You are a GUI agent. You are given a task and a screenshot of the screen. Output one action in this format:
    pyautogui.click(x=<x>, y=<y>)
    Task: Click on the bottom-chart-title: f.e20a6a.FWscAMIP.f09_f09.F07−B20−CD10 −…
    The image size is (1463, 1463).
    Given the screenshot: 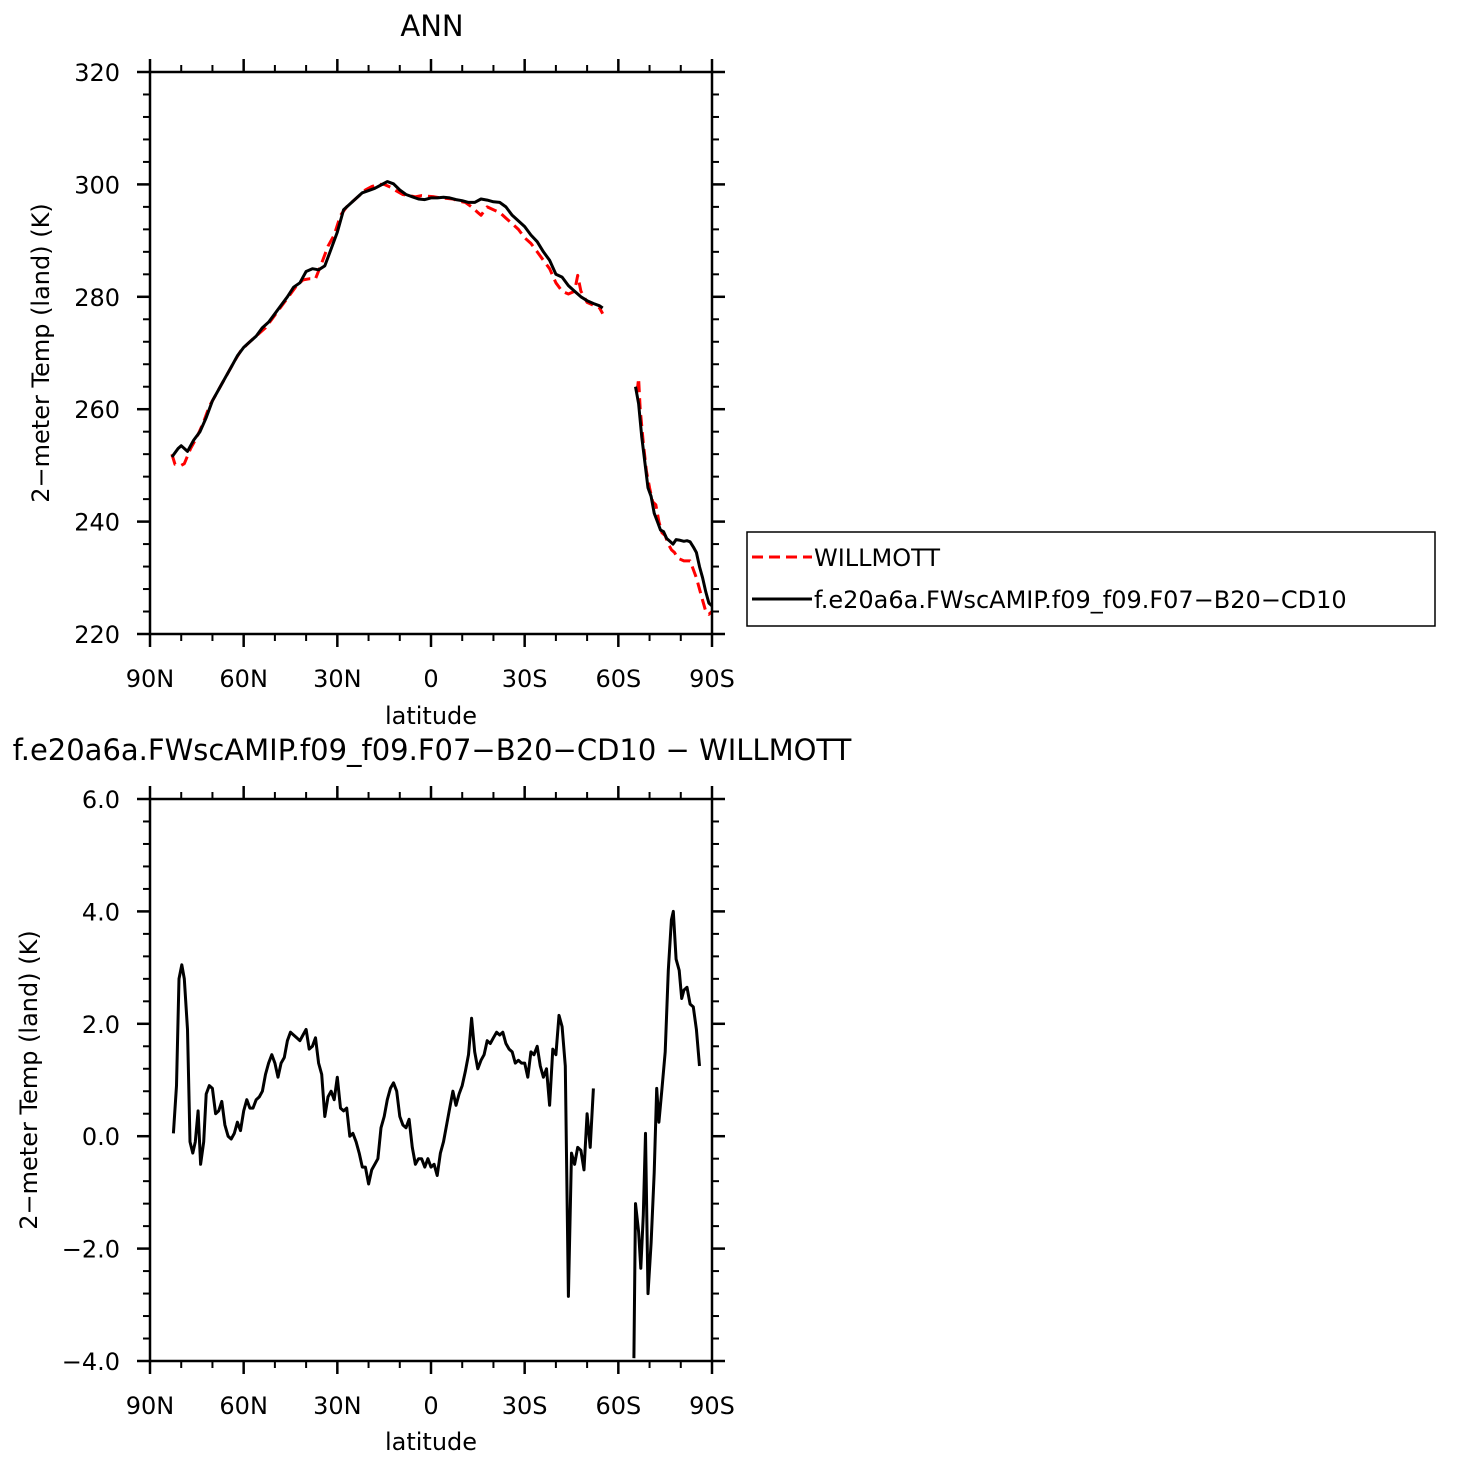 What is the action you would take?
    pyautogui.click(x=432, y=750)
    